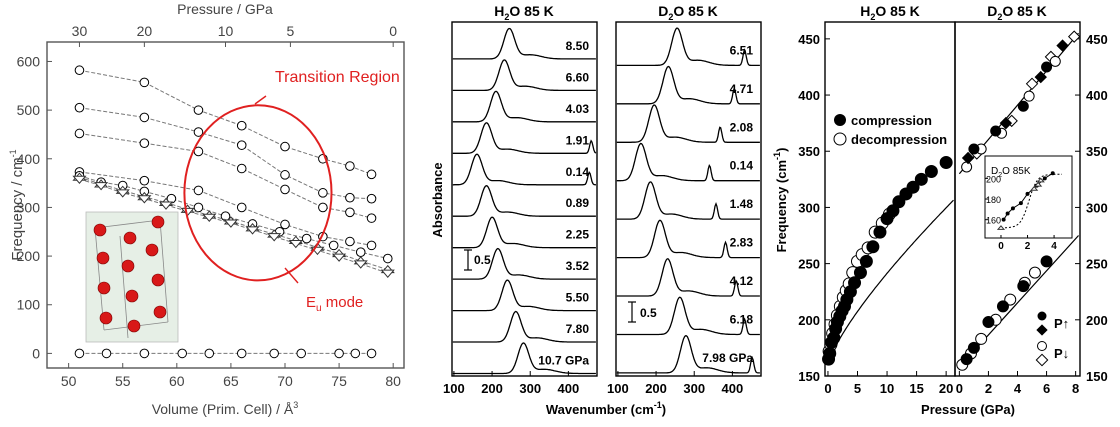 The width and height of the screenshot is (1120, 427). What do you see at coordinates (29, 159) in the screenshot?
I see `y-tick-label: 400` at bounding box center [29, 159].